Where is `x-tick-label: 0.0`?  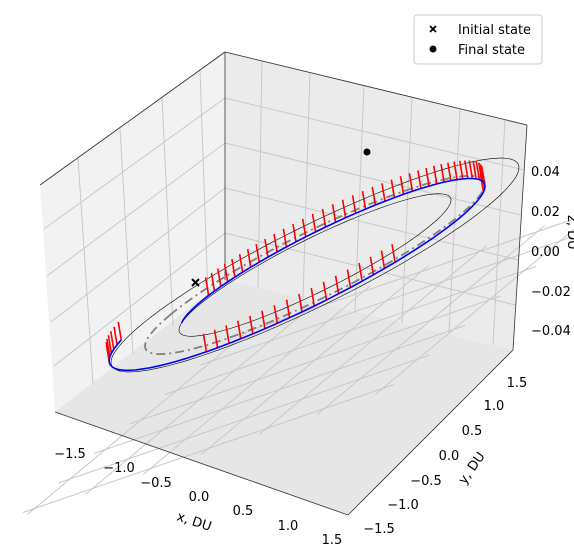 x-tick-label: 0.0 is located at coordinates (199, 497).